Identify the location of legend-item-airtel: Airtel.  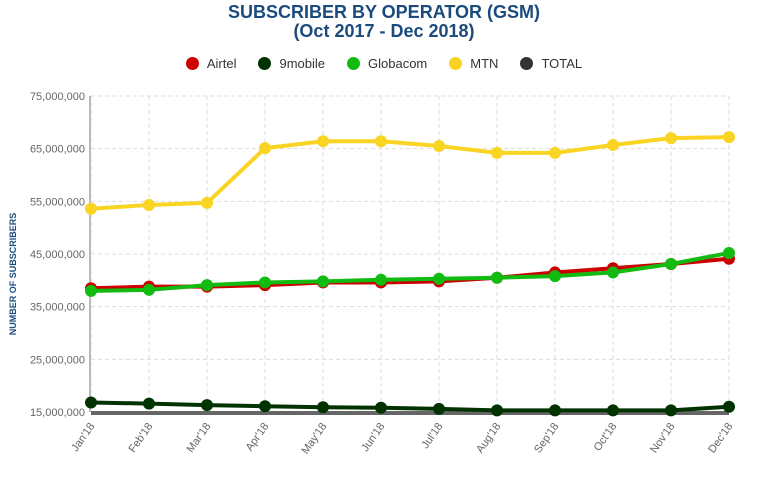
(211, 63).